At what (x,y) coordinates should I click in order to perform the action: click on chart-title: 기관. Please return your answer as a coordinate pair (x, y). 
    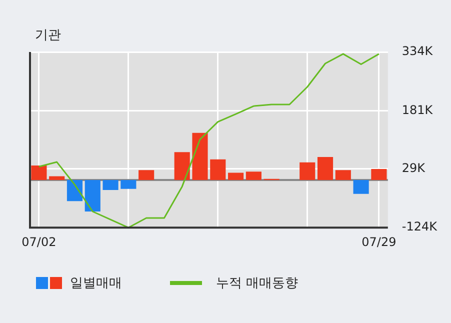
    Looking at the image, I should click on (48, 35).